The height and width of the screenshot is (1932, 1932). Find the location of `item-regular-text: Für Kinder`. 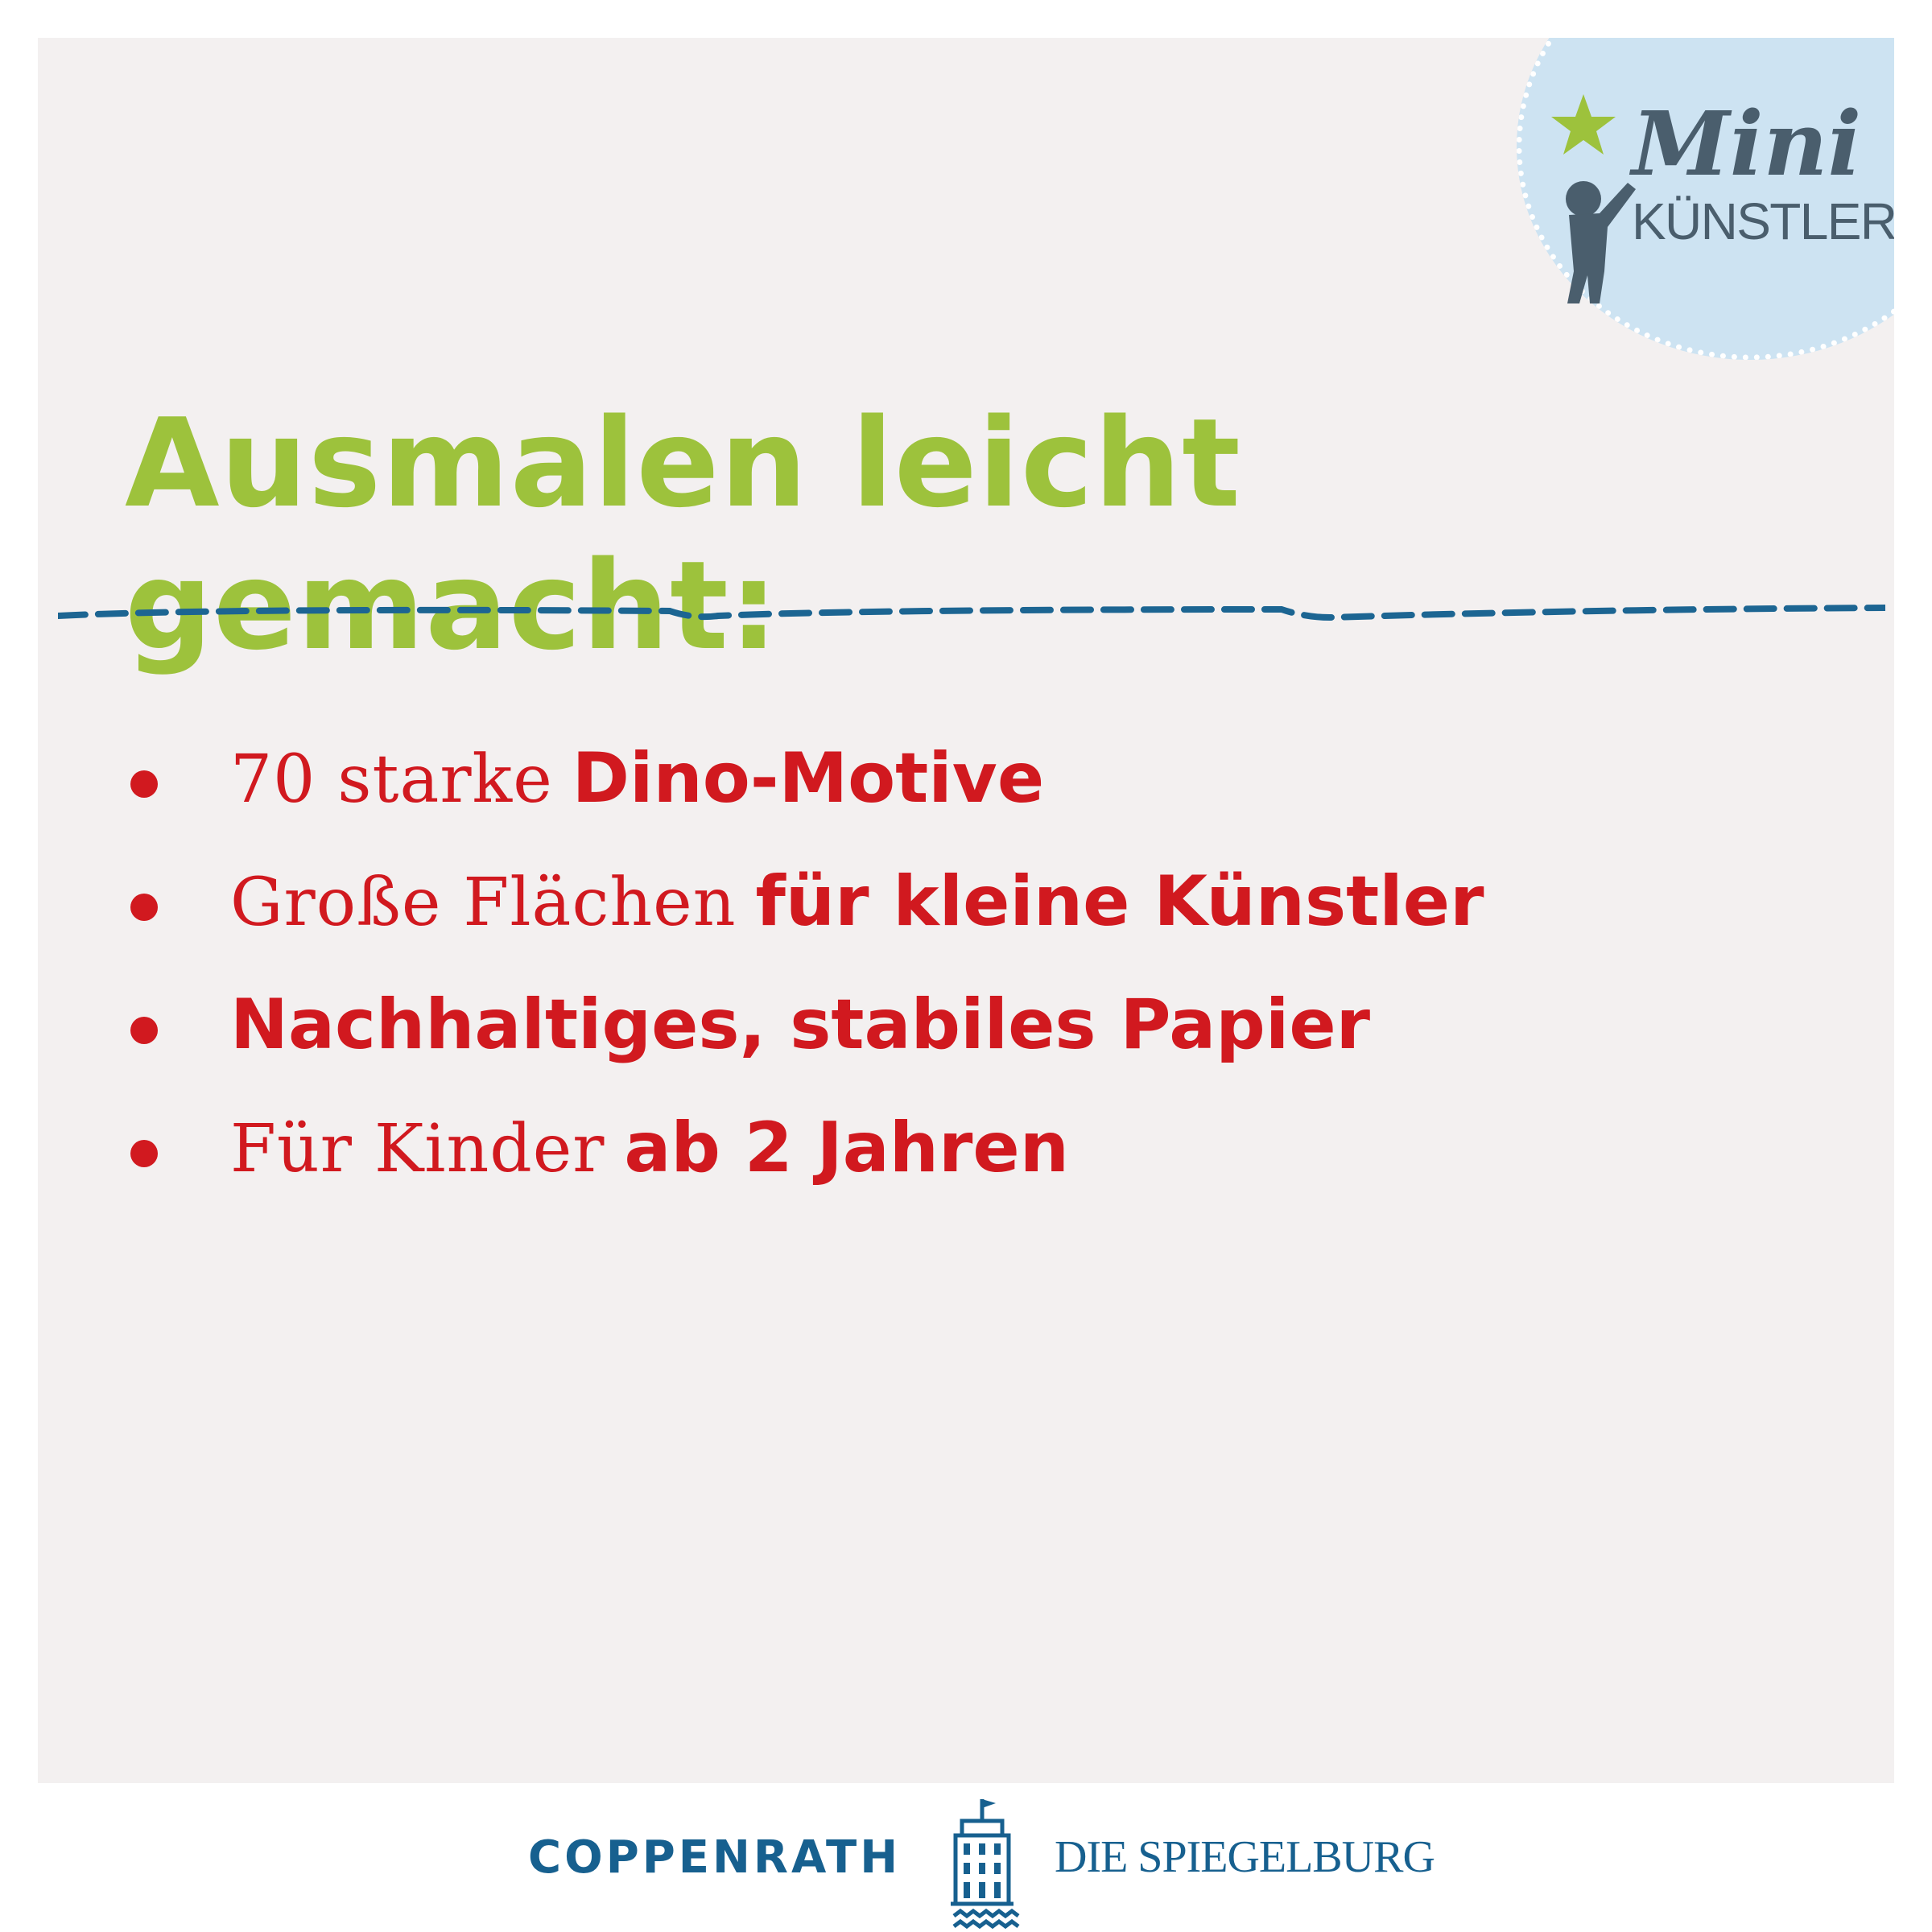

item-regular-text: Für Kinder is located at coordinates (417, 1149).